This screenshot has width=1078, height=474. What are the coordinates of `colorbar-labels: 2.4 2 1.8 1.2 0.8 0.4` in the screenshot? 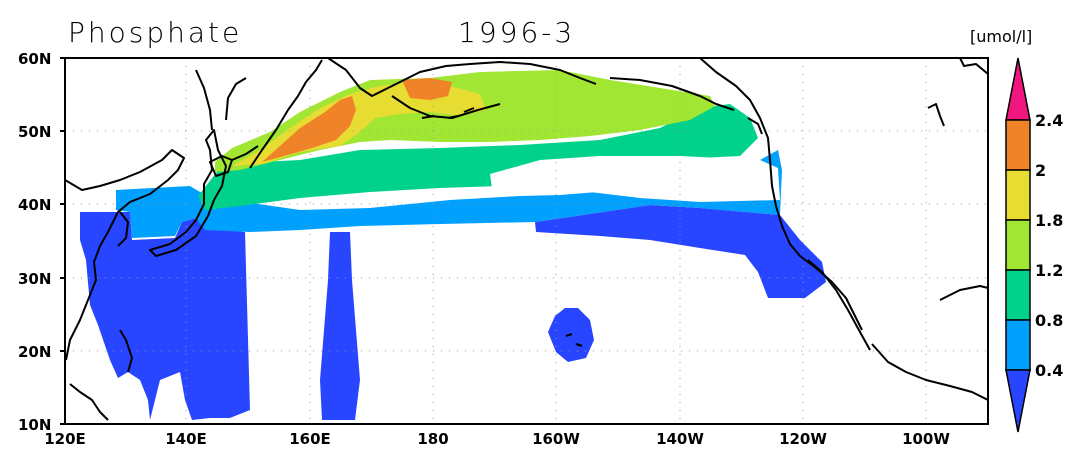 It's located at (1049, 245).